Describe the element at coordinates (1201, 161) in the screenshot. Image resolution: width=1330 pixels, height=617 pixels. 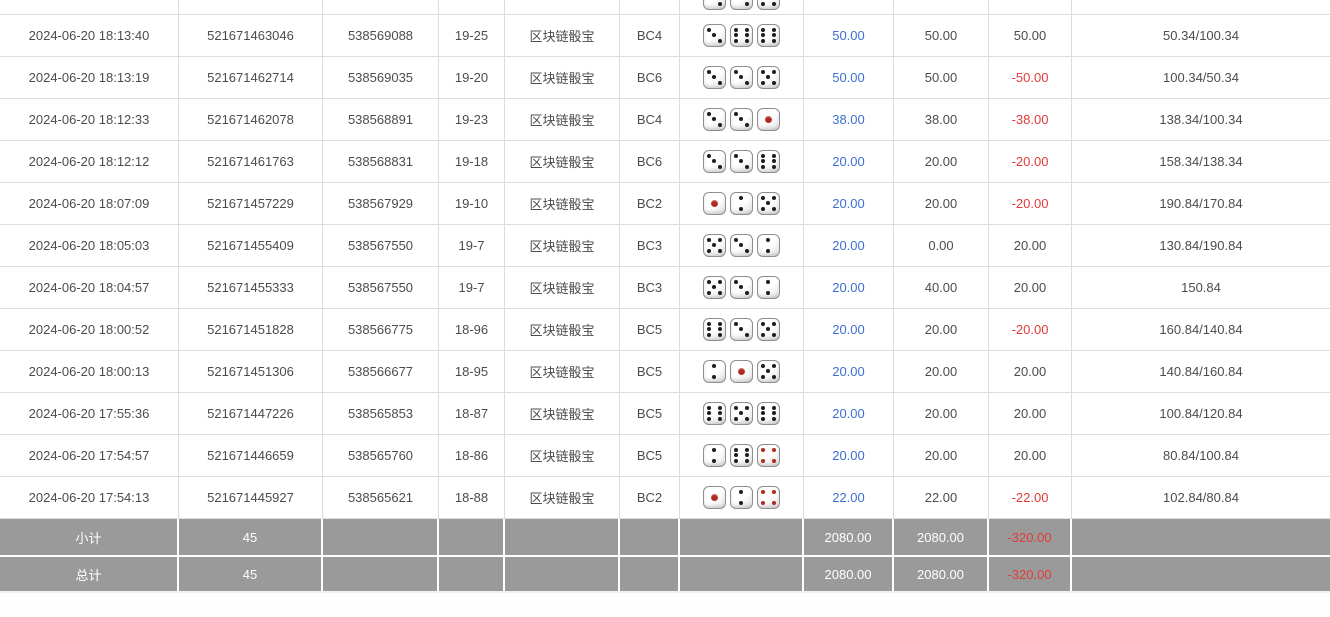
I see `cell-balance: 158.34/138.34` at that location.